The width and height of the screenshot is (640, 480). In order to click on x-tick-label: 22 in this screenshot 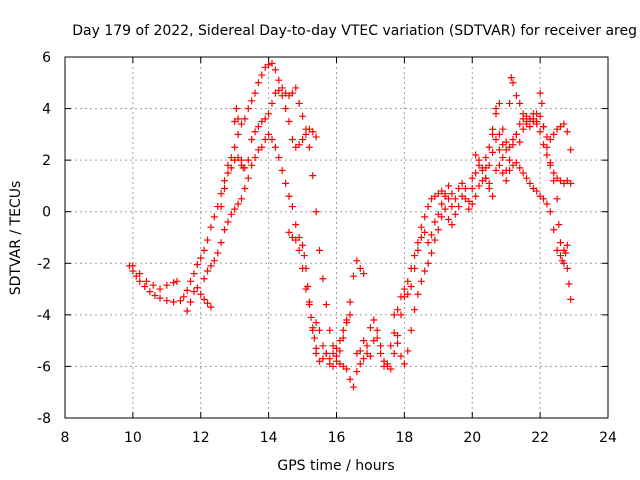, I will do `click(540, 438)`.